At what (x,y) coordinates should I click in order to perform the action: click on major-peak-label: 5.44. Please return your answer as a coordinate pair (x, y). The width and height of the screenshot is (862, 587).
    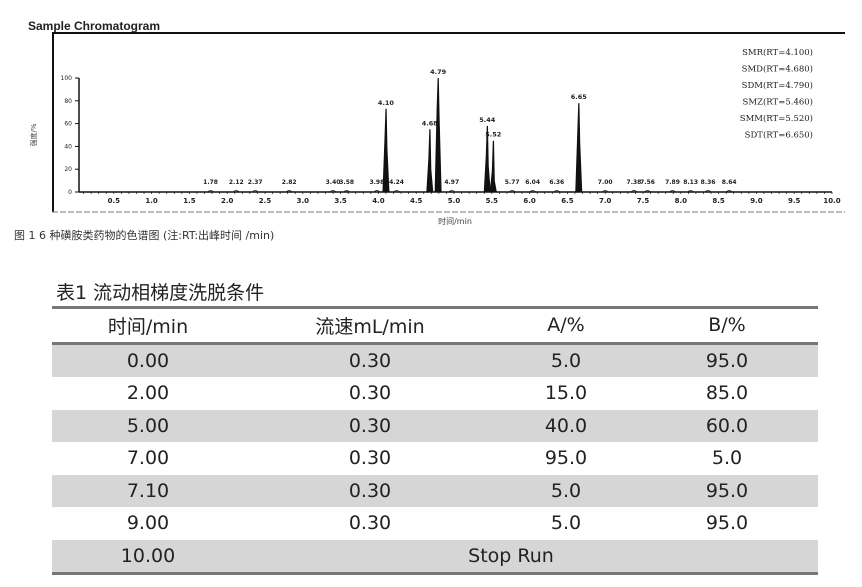
    Looking at the image, I should click on (487, 120).